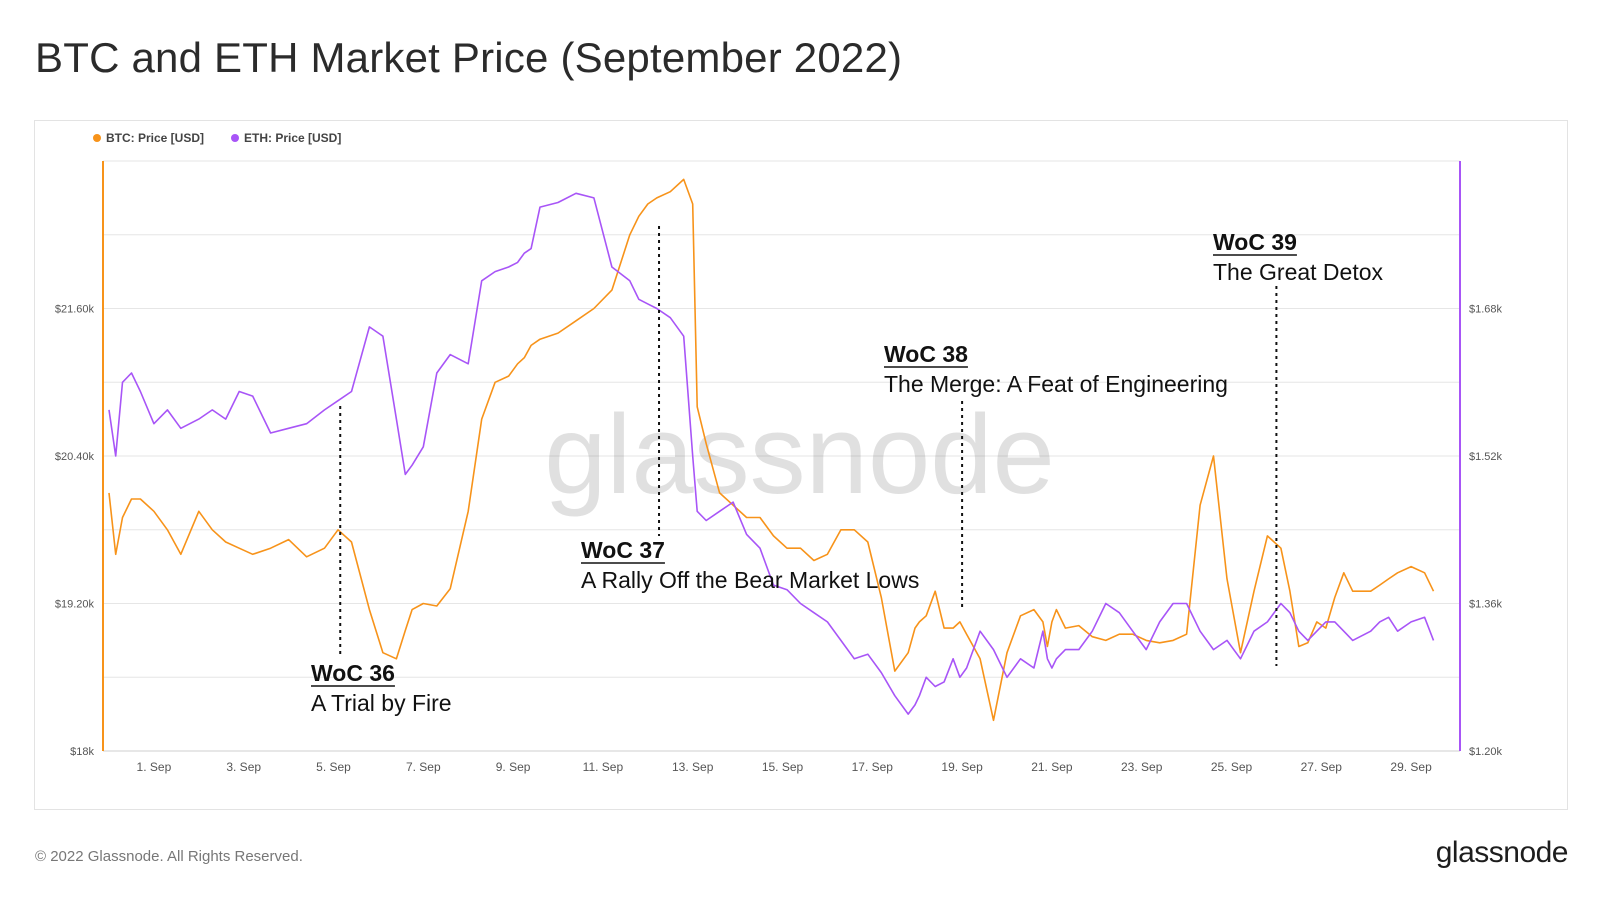  Describe the element at coordinates (169, 856) in the screenshot. I see `copyright-text: © 2022 Glassnode. All Rights Reserved.` at that location.